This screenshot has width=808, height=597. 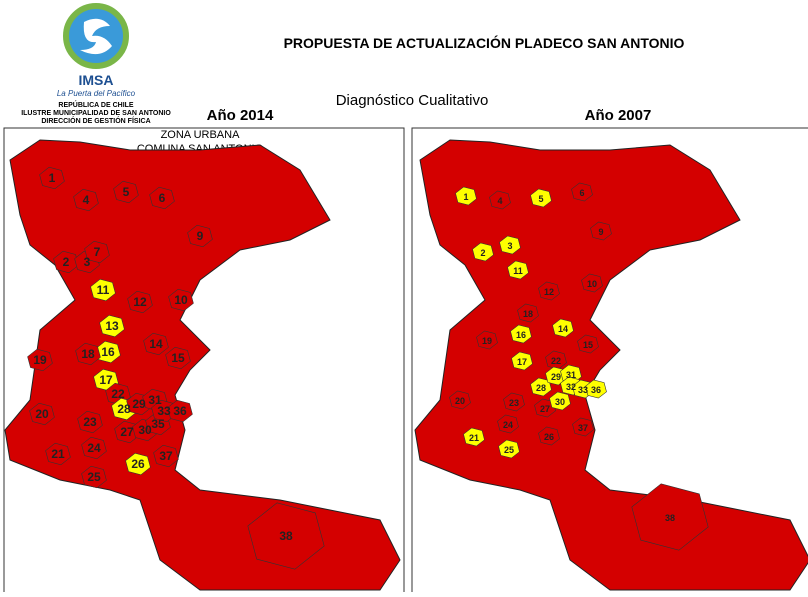 I want to click on org-line: REPÚBLICA DE CHILE, so click(x=96, y=104).